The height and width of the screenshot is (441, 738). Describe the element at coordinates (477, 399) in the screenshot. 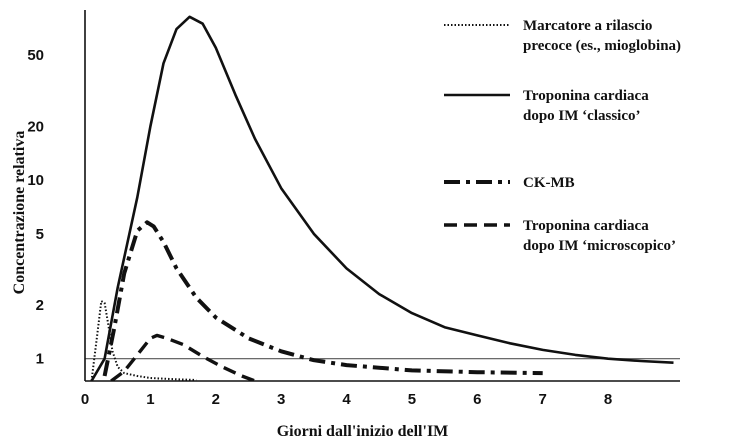

I see `x-tick-label: 6` at that location.